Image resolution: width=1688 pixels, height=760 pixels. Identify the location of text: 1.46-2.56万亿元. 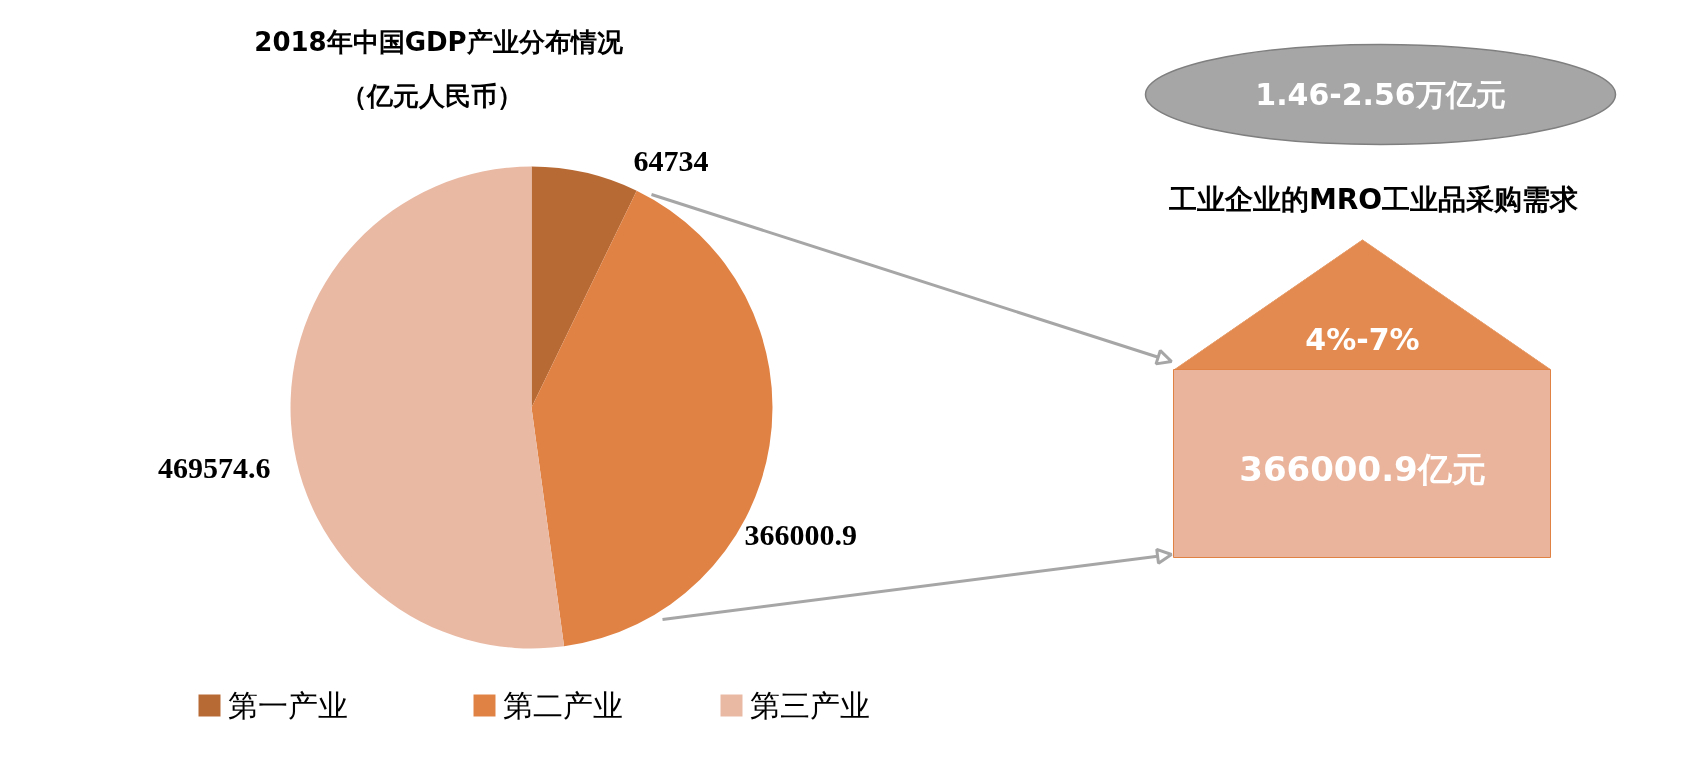
(1380, 94).